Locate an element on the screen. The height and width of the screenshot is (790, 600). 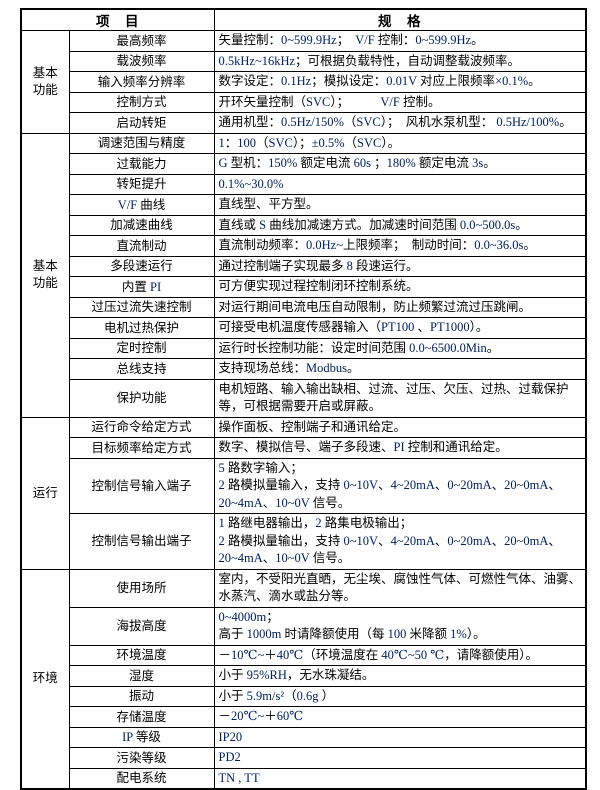
spec-pollution-degree: PD2 is located at coordinates (400, 758).